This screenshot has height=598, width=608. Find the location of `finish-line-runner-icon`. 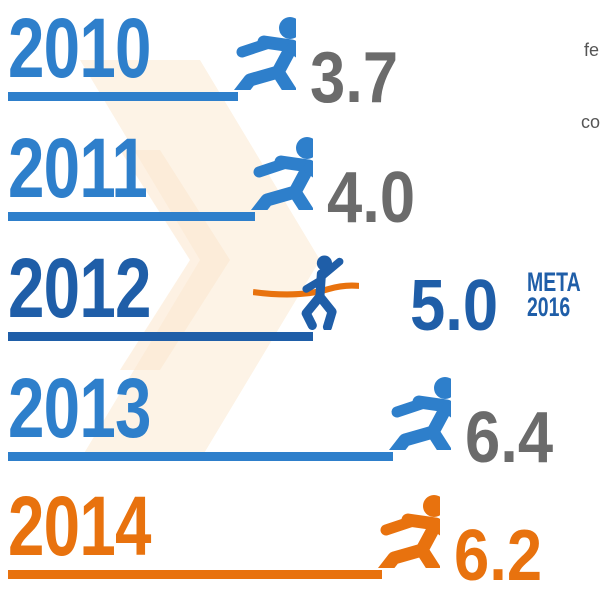

finish-line-runner-icon is located at coordinates (306, 292).